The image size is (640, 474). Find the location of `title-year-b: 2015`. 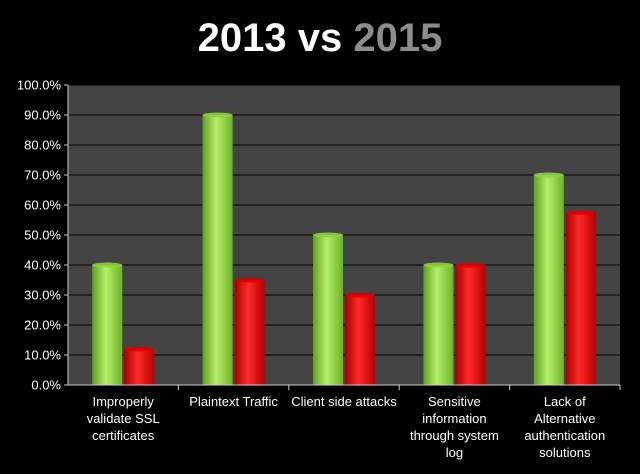

title-year-b: 2015 is located at coordinates (398, 38).